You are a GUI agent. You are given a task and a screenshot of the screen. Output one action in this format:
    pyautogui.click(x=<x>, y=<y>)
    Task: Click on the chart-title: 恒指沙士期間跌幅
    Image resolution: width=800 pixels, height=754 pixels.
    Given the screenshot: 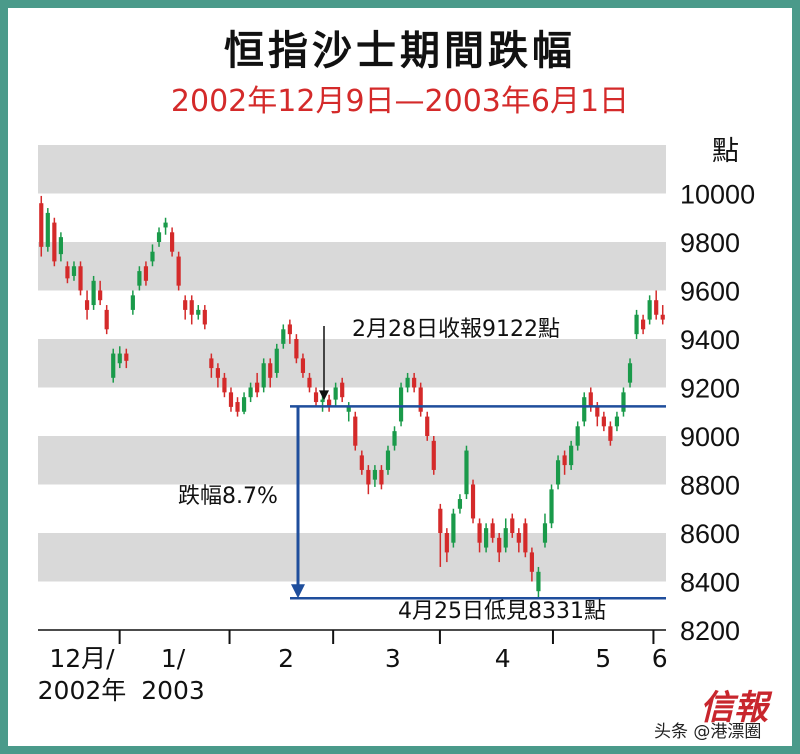 What is the action you would take?
    pyautogui.click(x=400, y=51)
    